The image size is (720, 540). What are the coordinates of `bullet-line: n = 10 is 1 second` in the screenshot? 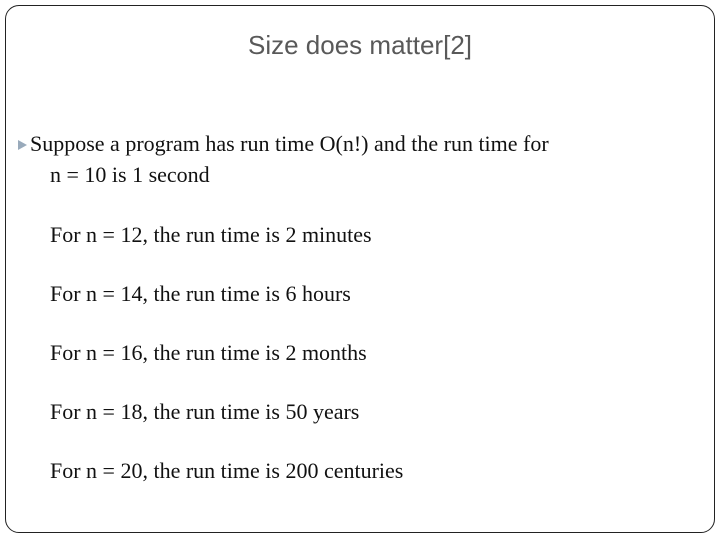 It's located at (130, 174).